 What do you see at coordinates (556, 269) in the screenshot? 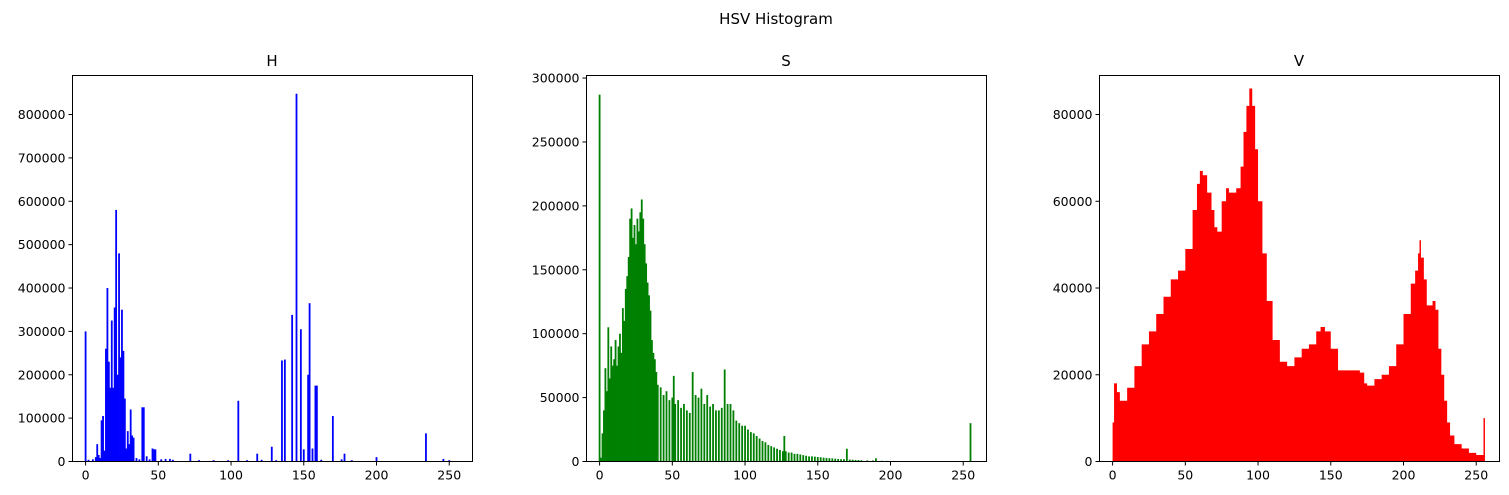
I see `y-tick-label: 150000` at bounding box center [556, 269].